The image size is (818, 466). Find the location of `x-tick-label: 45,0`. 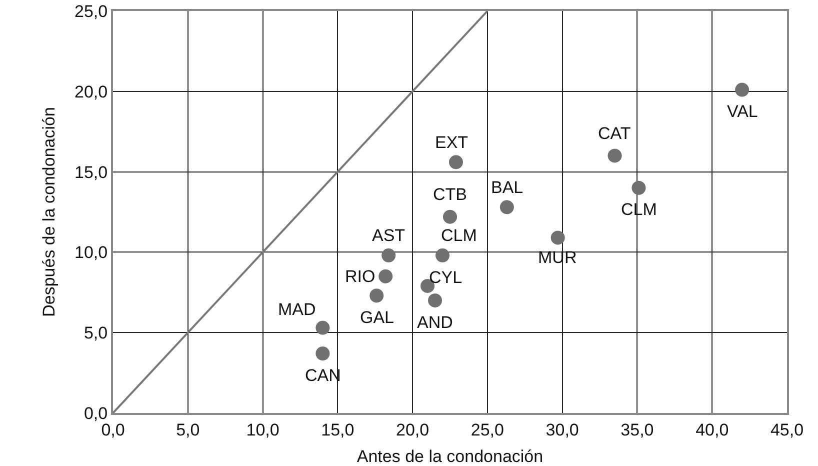

x-tick-label: 45,0 is located at coordinates (787, 430).